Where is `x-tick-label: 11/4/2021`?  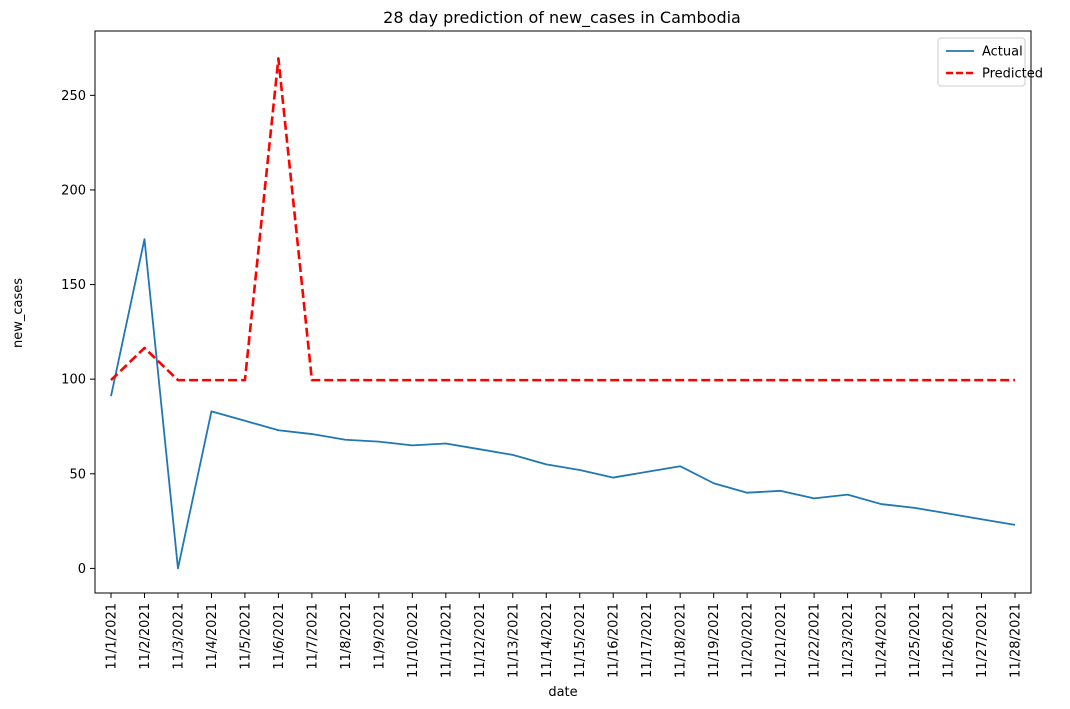 x-tick-label: 11/4/2021 is located at coordinates (212, 636).